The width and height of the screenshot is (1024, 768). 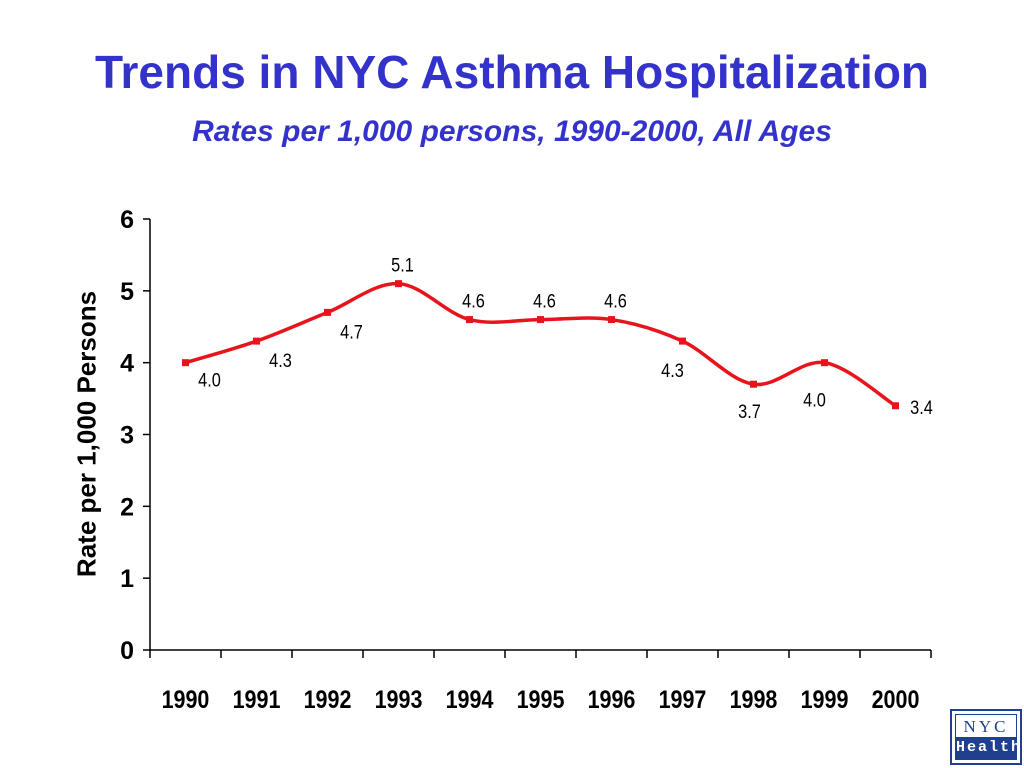 I want to click on y-tick-label: 3, so click(x=127, y=436).